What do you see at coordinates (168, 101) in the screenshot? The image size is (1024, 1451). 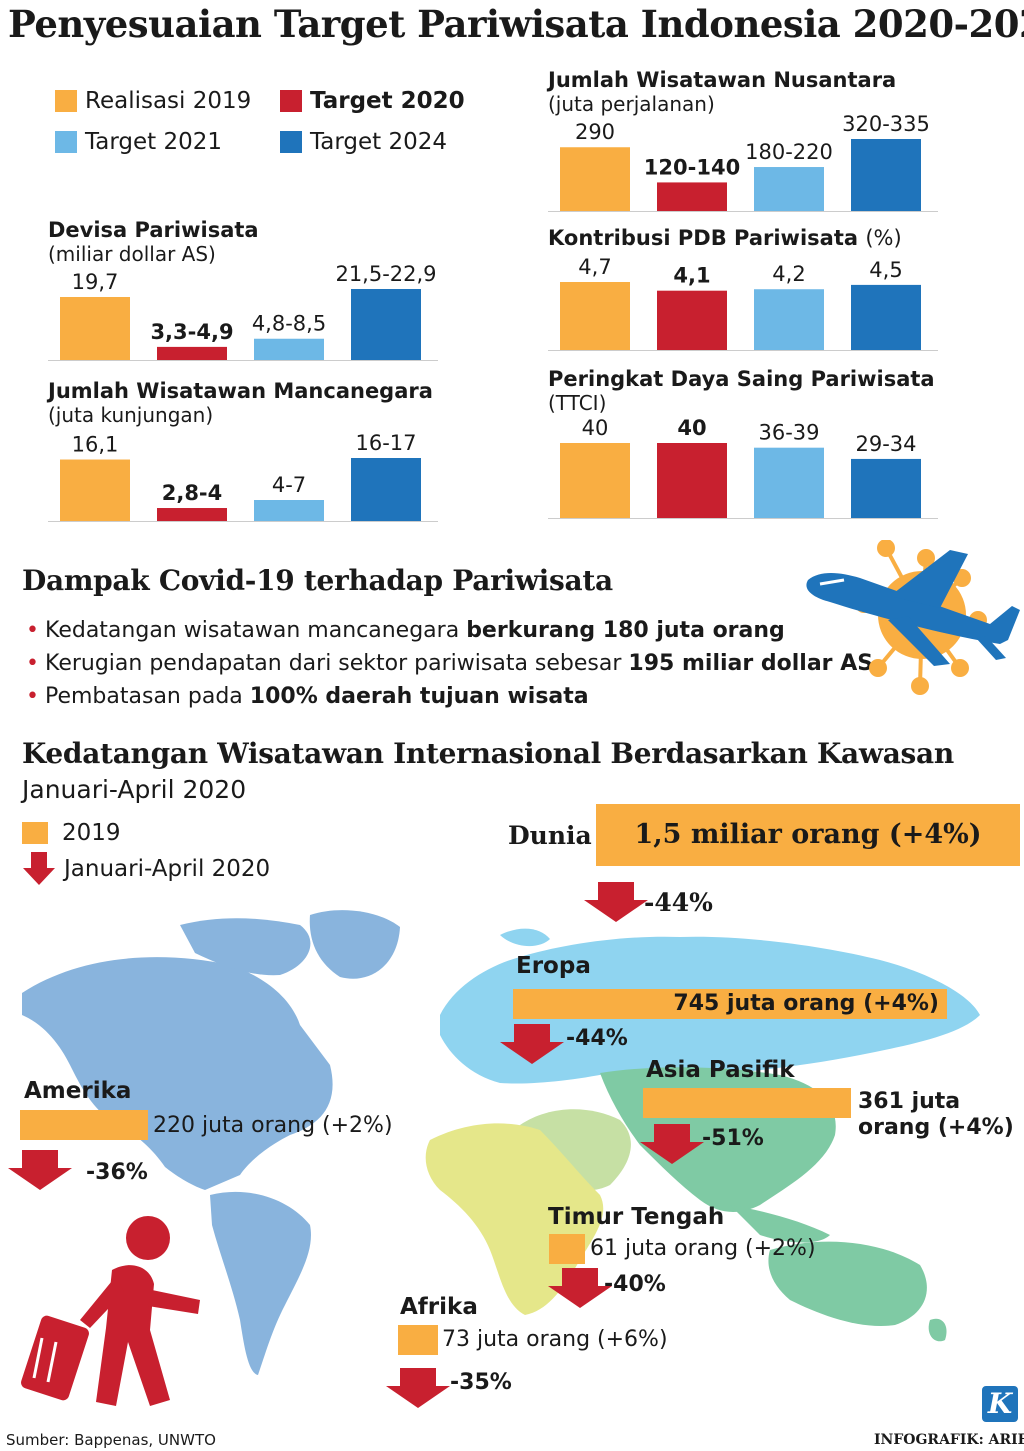 I see `legend-label: Realisasi 2019` at bounding box center [168, 101].